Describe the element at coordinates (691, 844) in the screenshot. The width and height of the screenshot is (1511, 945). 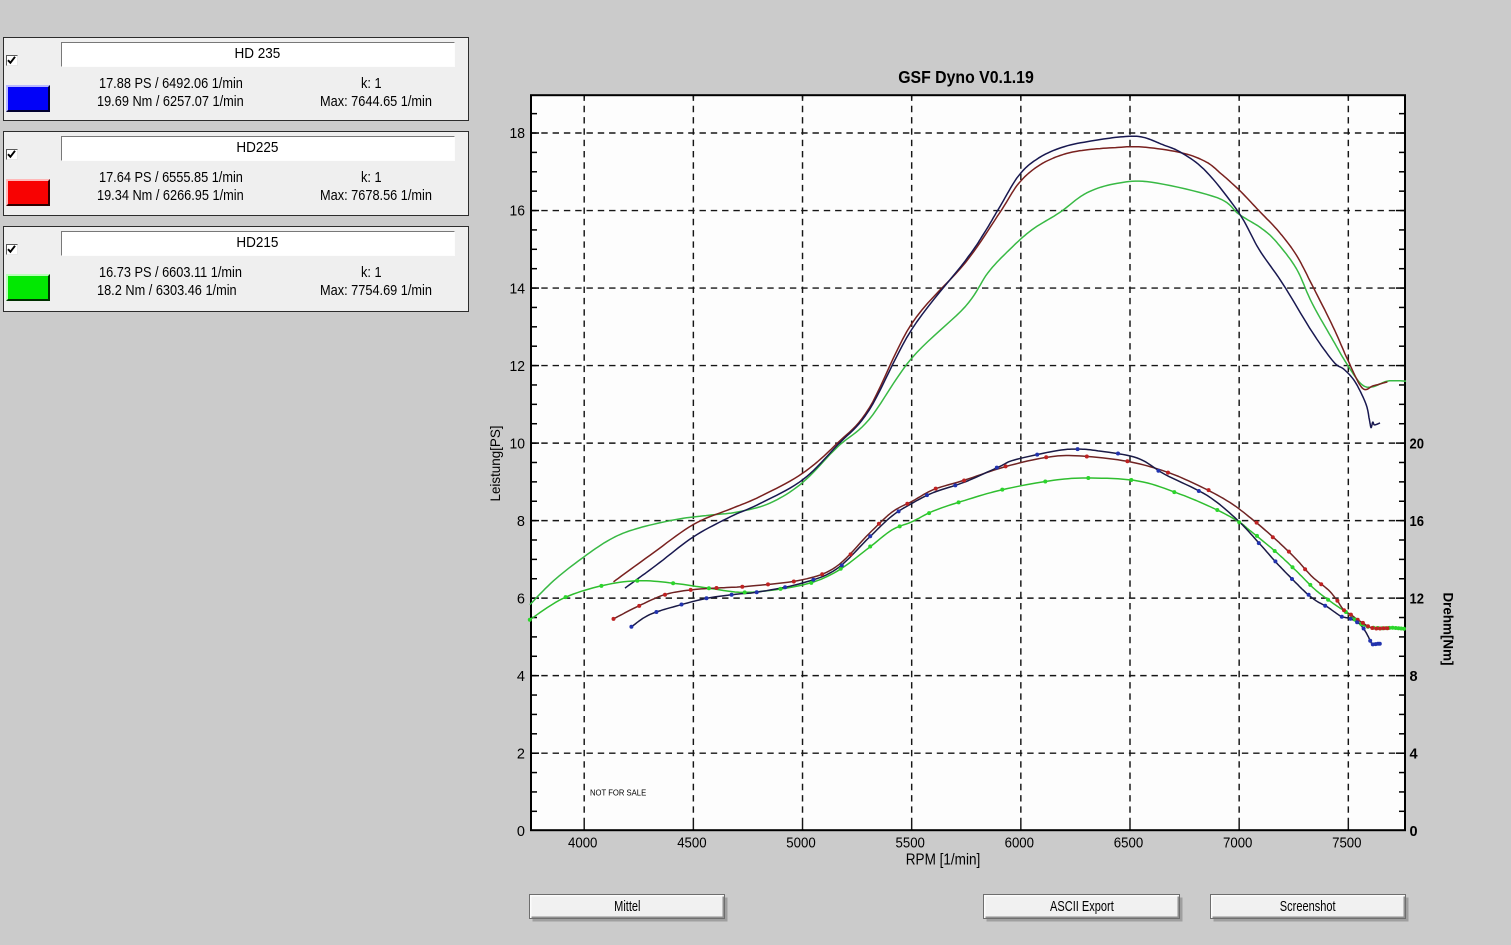
I see `svg-text: 4500` at that location.